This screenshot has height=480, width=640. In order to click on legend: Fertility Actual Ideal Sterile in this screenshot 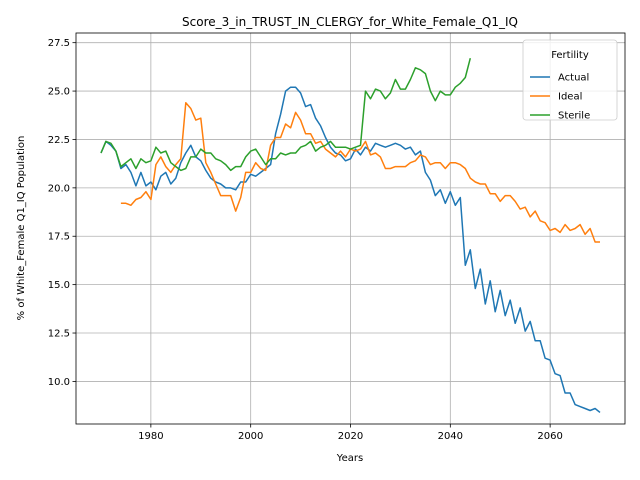, I will do `click(570, 80)`.